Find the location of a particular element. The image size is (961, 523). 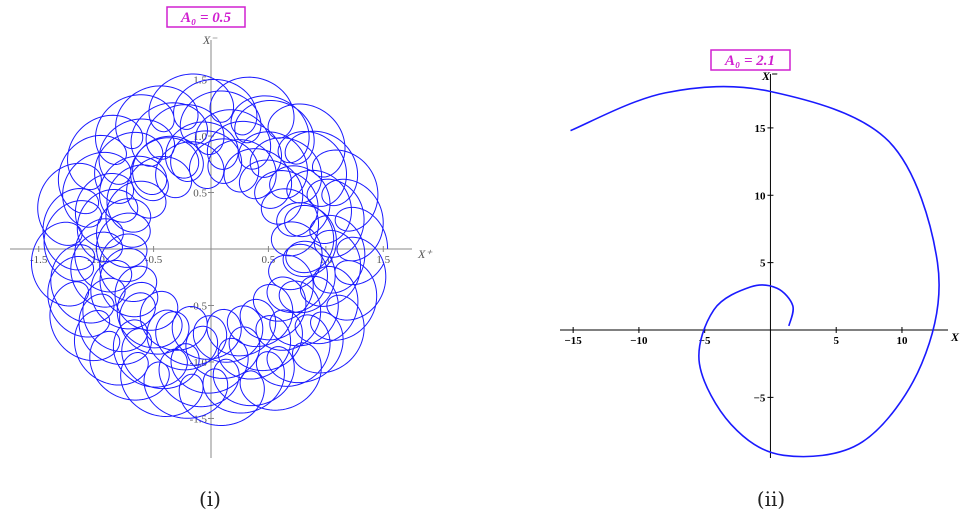

panel-i-y-axis-label: X⁻ is located at coordinates (210, 40).